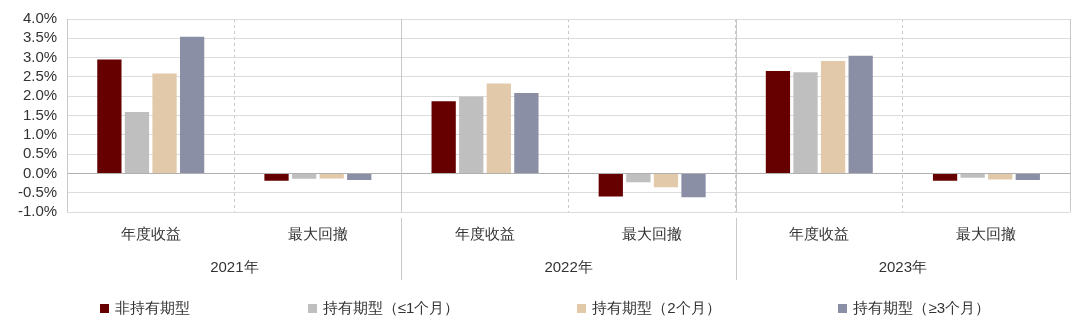 The image size is (1080, 328). I want to click on legend-label: 持有期型（2个月）, so click(656, 308).